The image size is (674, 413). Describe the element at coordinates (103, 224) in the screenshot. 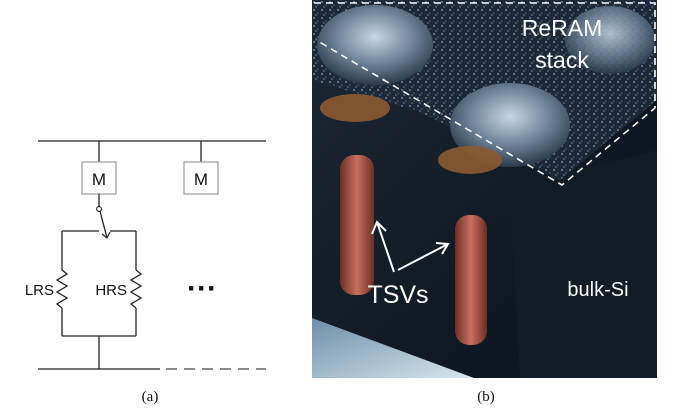

I see `switch-blade` at that location.